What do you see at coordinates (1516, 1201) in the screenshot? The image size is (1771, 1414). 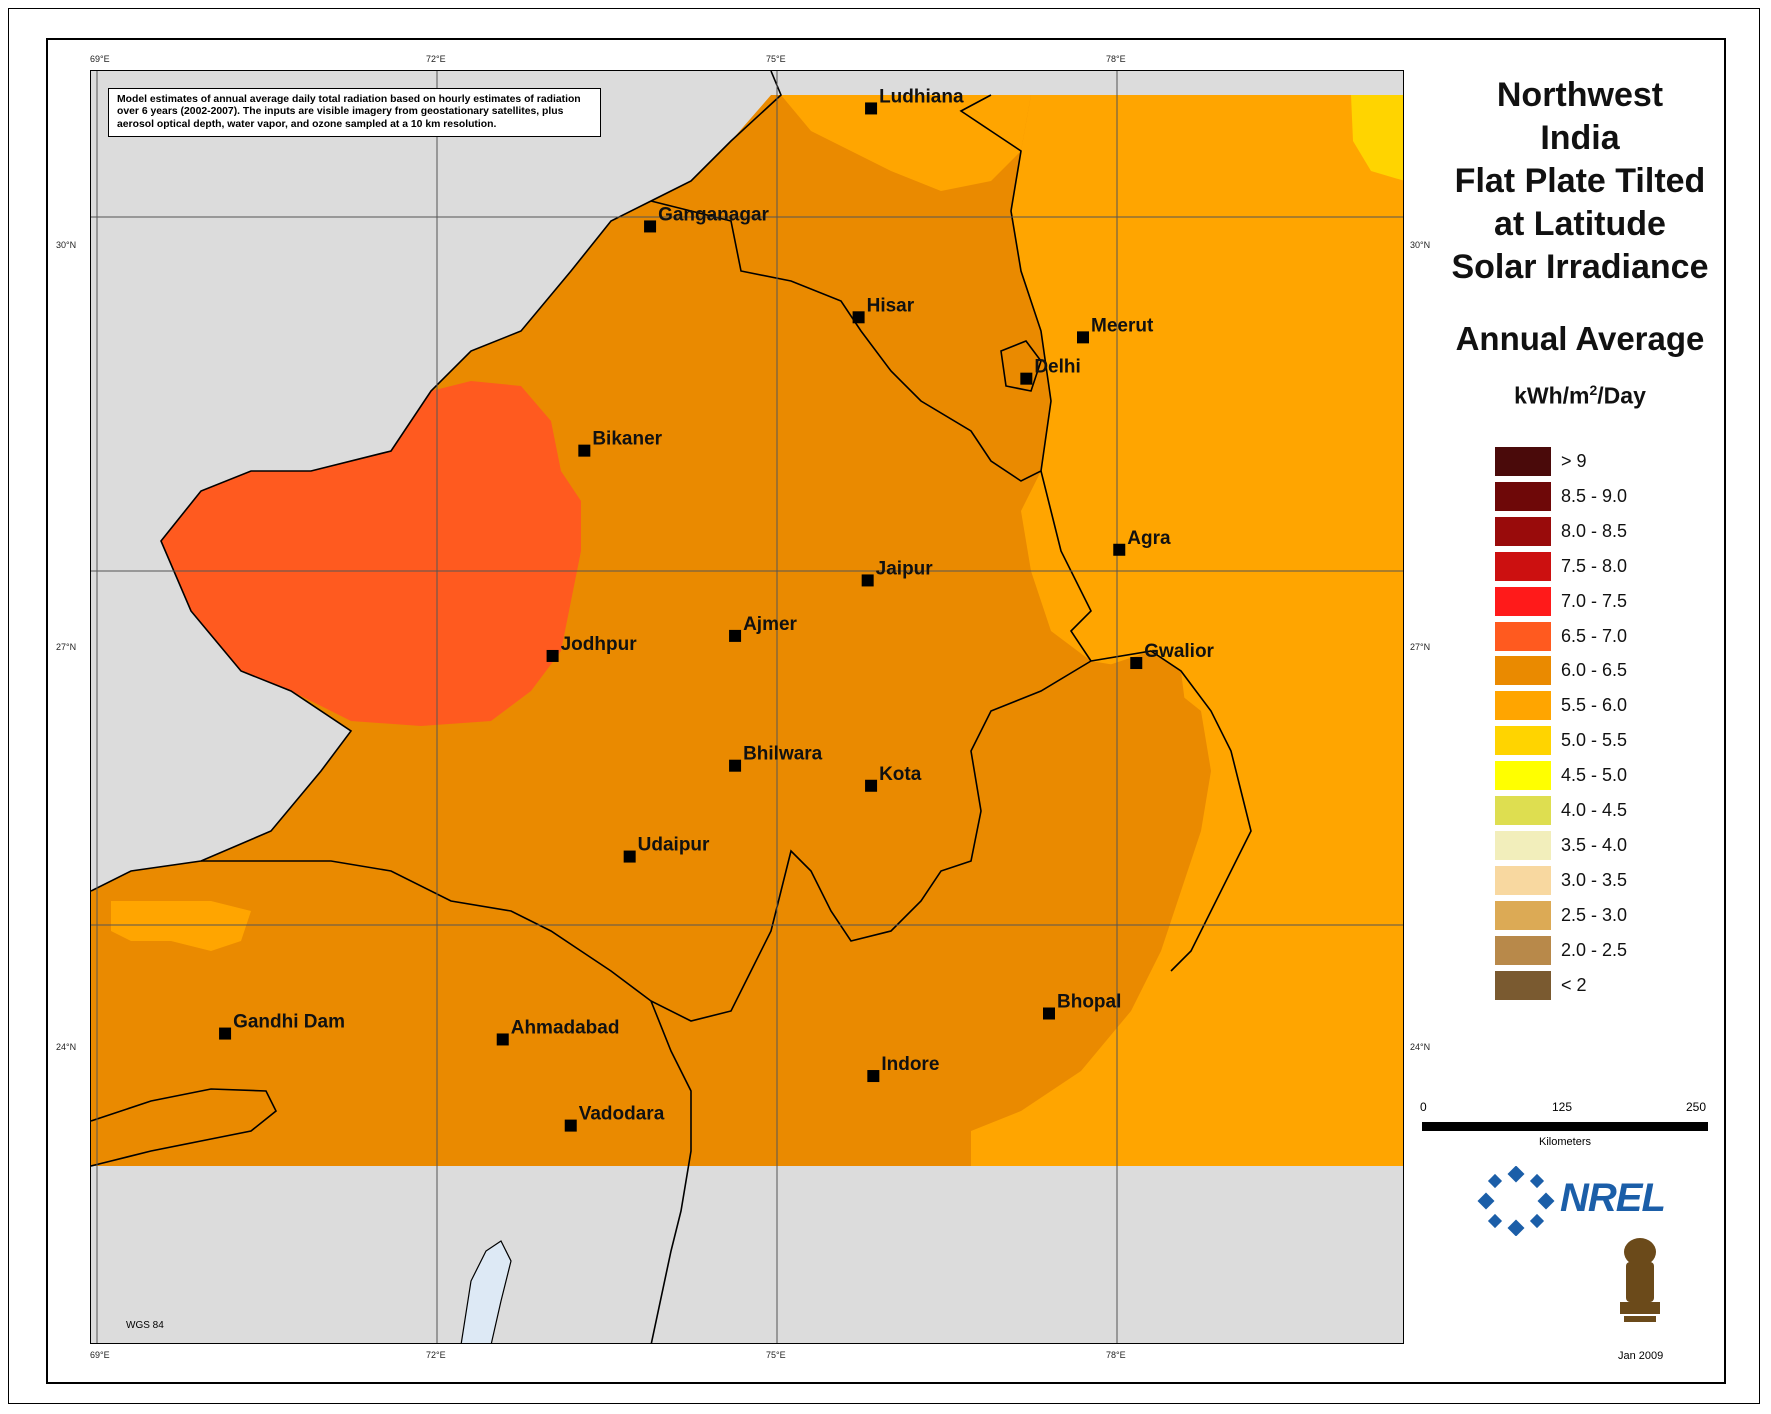 I see `nrel-sunburst-icon` at bounding box center [1516, 1201].